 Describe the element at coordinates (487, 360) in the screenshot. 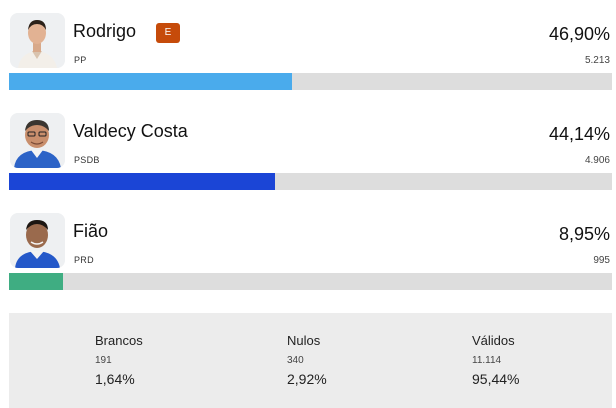

I see `stat-count: 11.114` at that location.